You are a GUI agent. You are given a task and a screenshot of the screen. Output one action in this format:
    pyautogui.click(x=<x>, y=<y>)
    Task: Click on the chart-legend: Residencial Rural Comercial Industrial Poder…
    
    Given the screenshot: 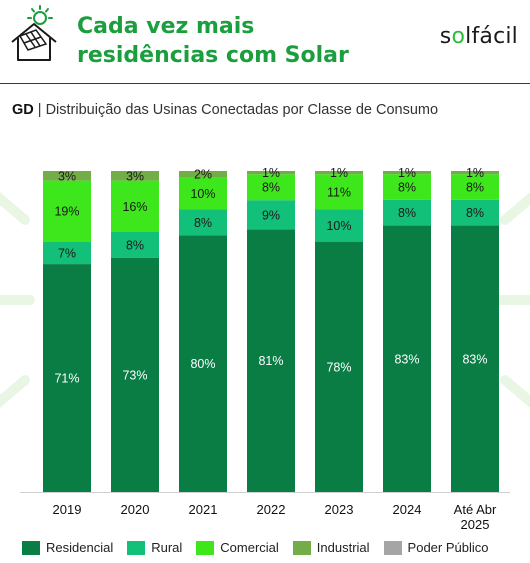 What is the action you would take?
    pyautogui.click(x=255, y=547)
    